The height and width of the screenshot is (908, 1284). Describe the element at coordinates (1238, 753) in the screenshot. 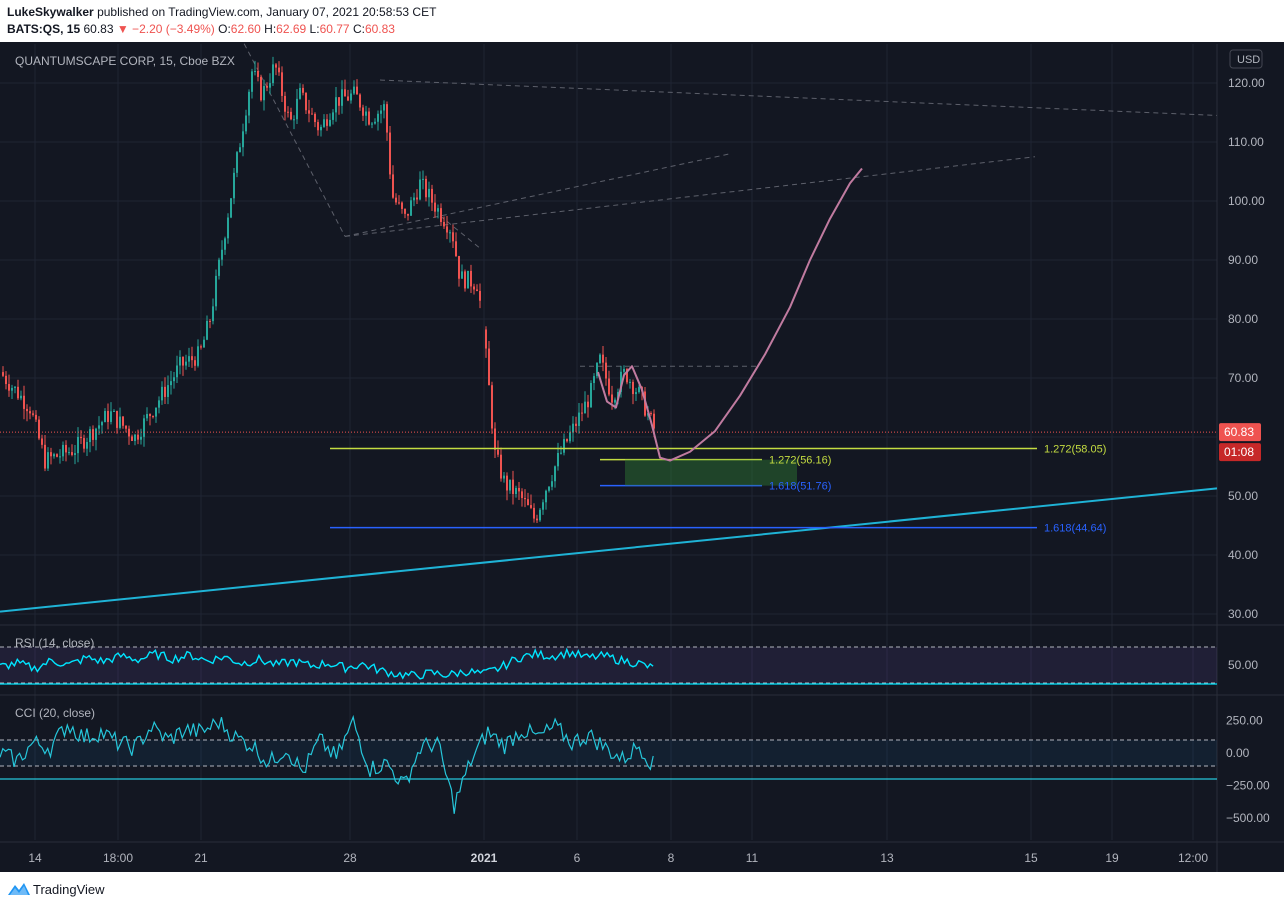

I see `cci-tick-label: 0.00` at that location.